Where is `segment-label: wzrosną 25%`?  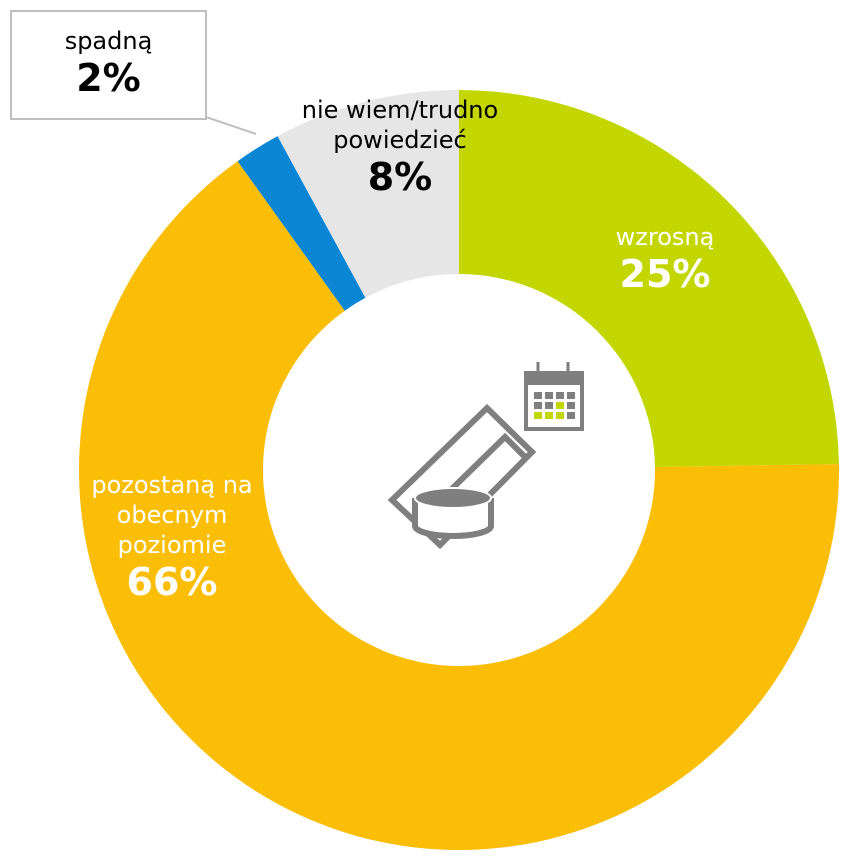 segment-label: wzrosną 25% is located at coordinates (665, 260).